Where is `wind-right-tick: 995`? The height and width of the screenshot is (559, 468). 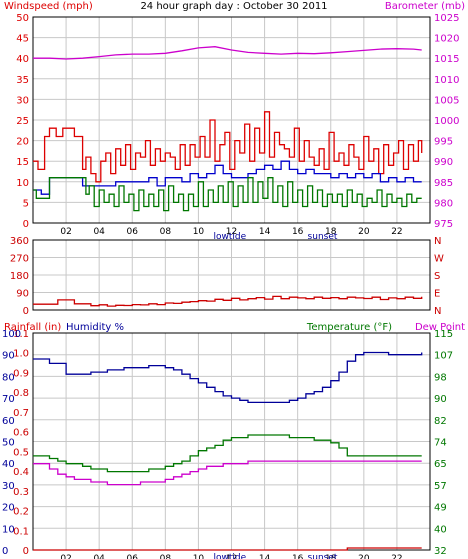 wind-right-tick: 995 is located at coordinates (443, 142).